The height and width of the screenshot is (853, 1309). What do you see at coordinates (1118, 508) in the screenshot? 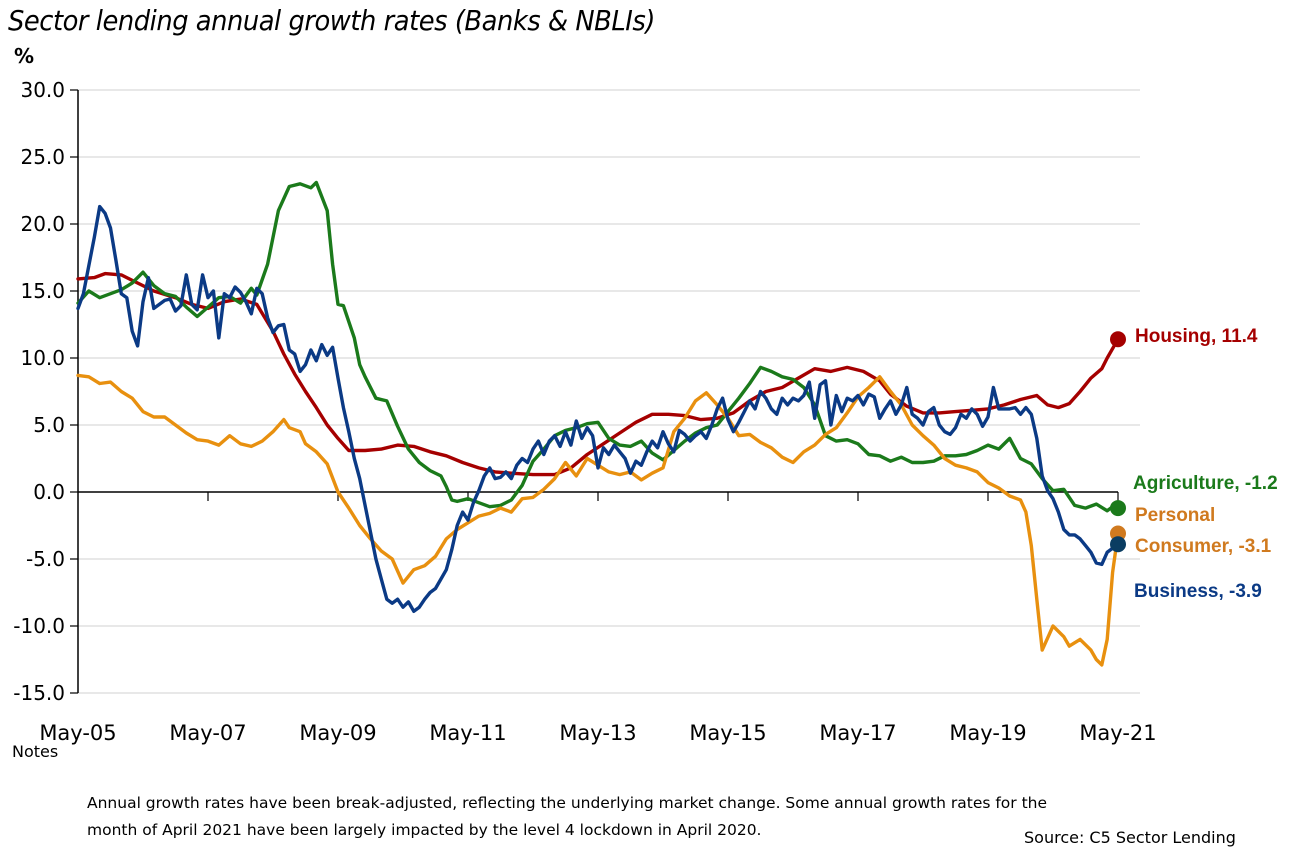
I see `end-marker-agriculture` at bounding box center [1118, 508].